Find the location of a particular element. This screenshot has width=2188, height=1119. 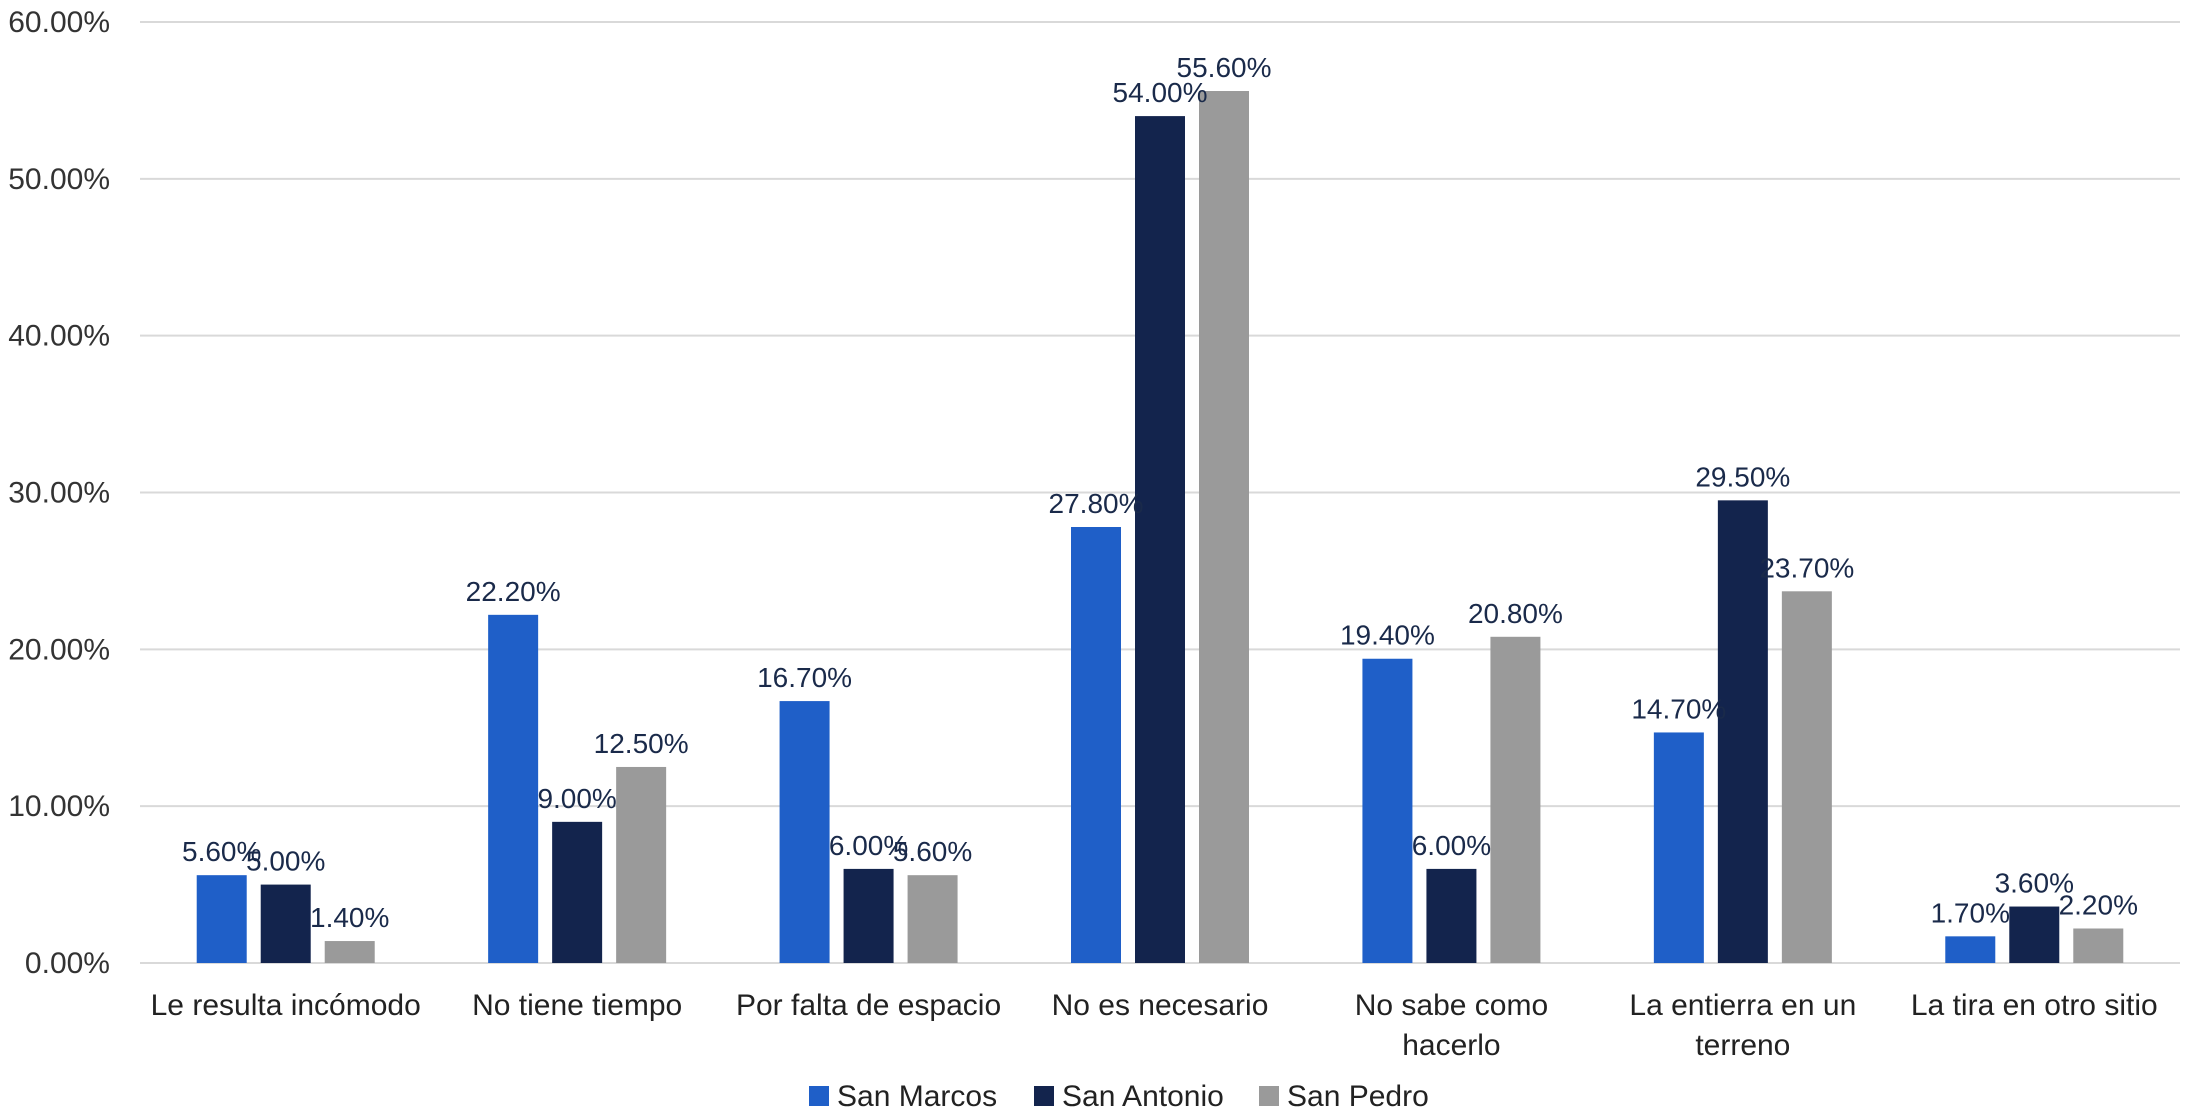

data-label: 5.00% is located at coordinates (285, 861).